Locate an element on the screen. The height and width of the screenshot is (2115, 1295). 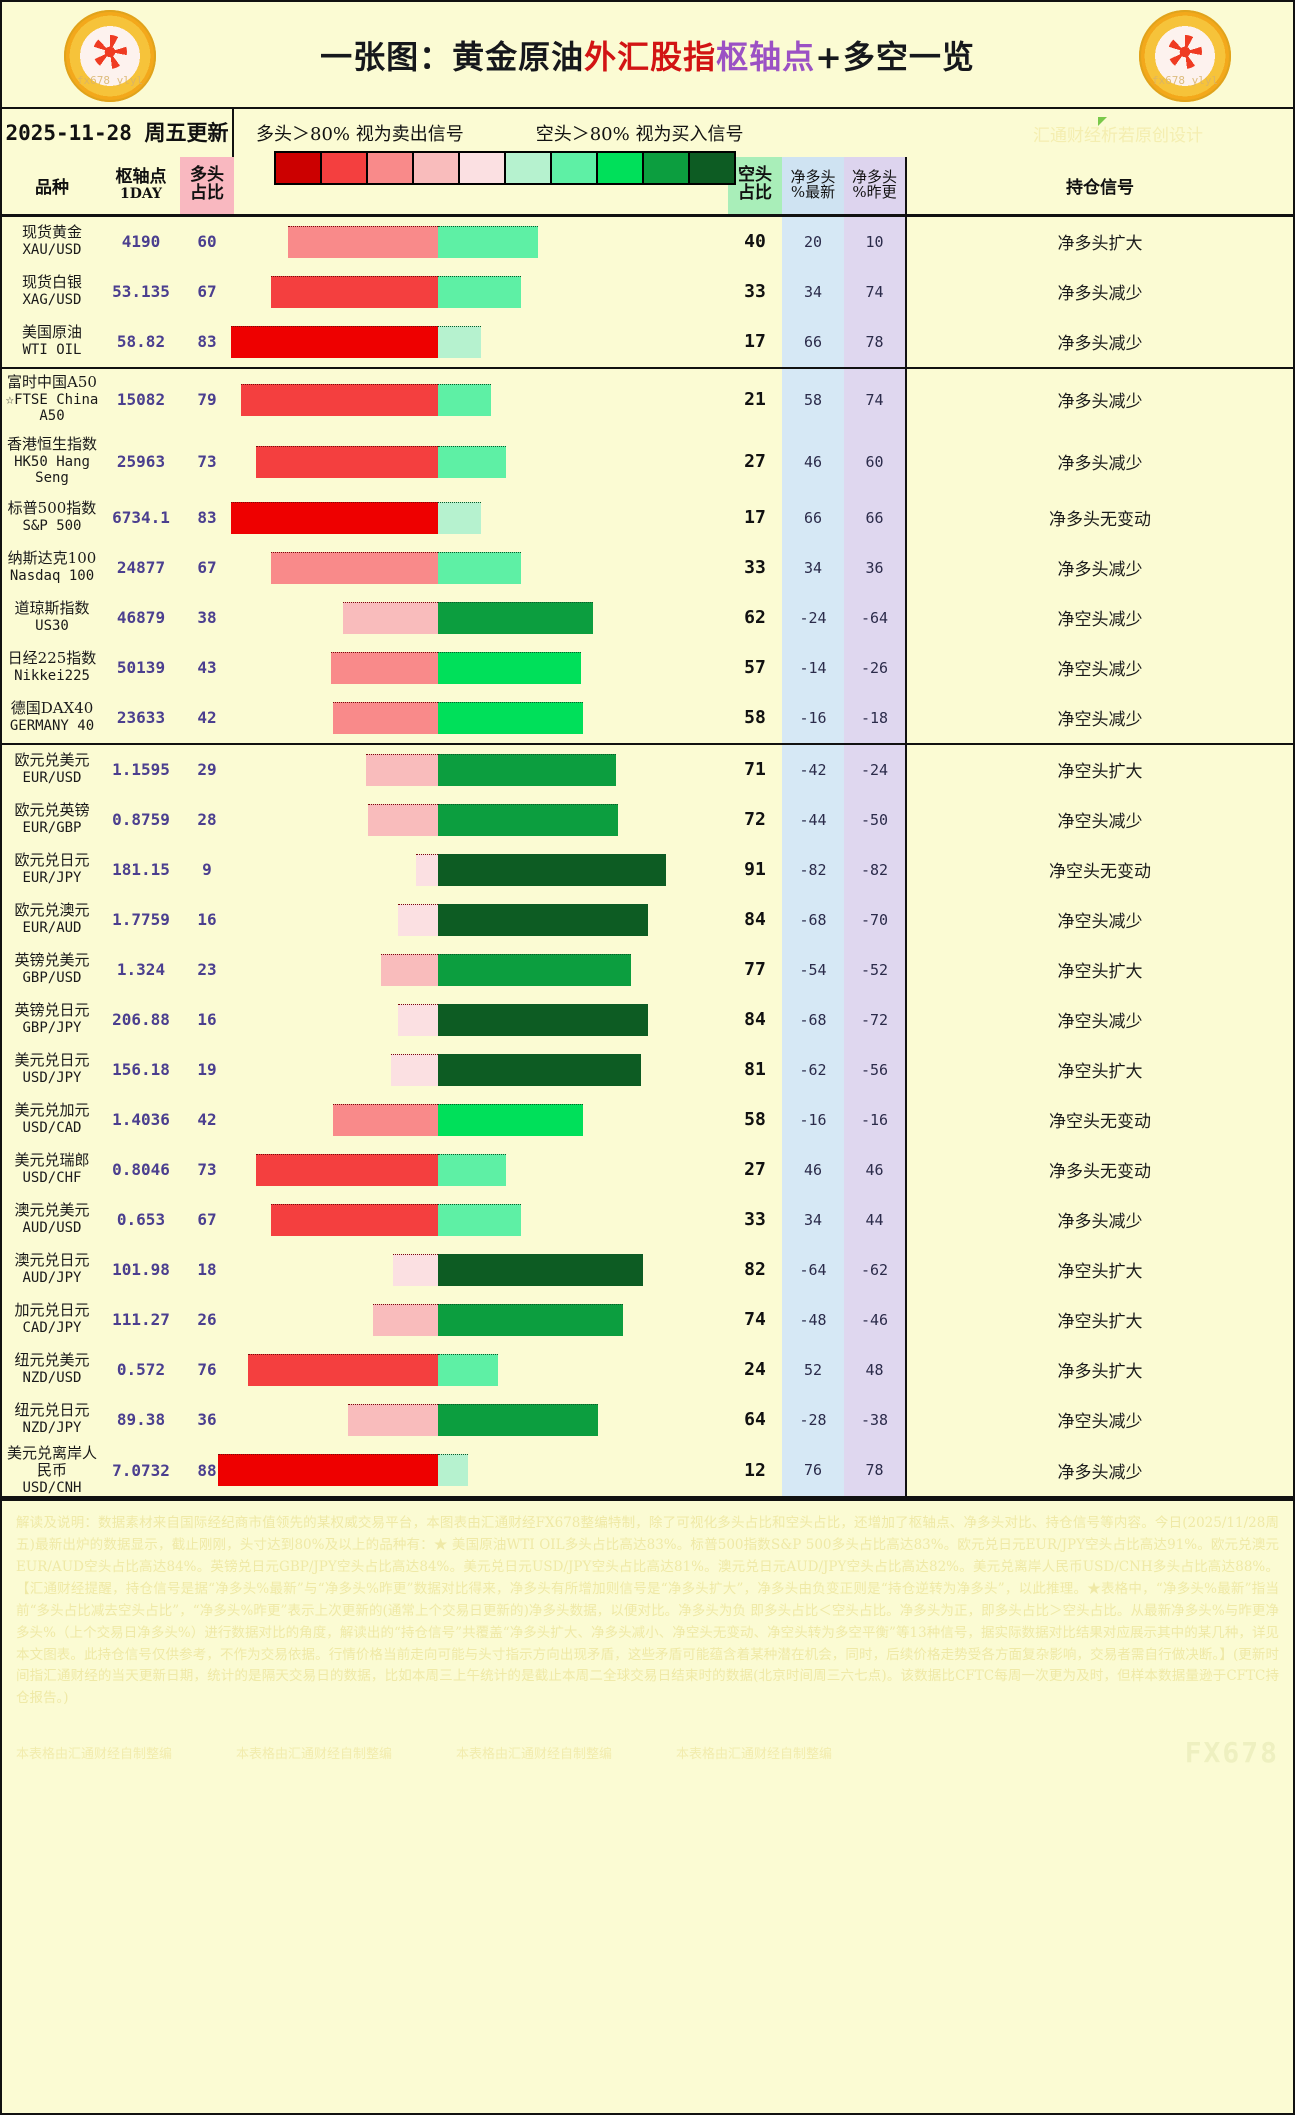
col-header-net-new-line2: %最新 is located at coordinates (813, 192).